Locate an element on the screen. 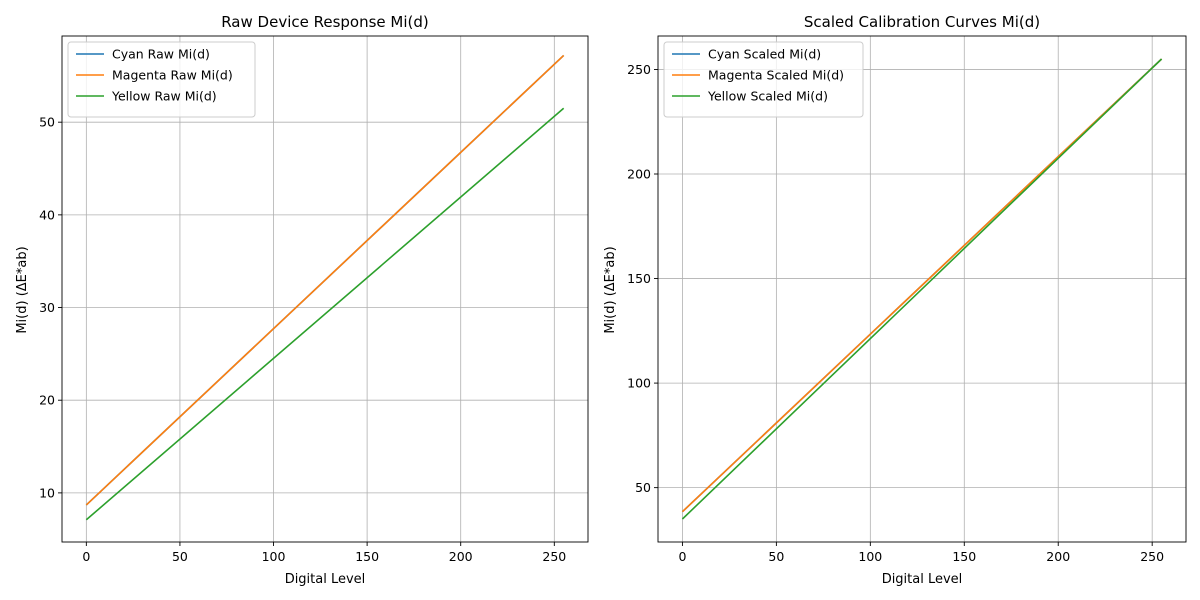  y-tick-label: 20 is located at coordinates (47, 400).